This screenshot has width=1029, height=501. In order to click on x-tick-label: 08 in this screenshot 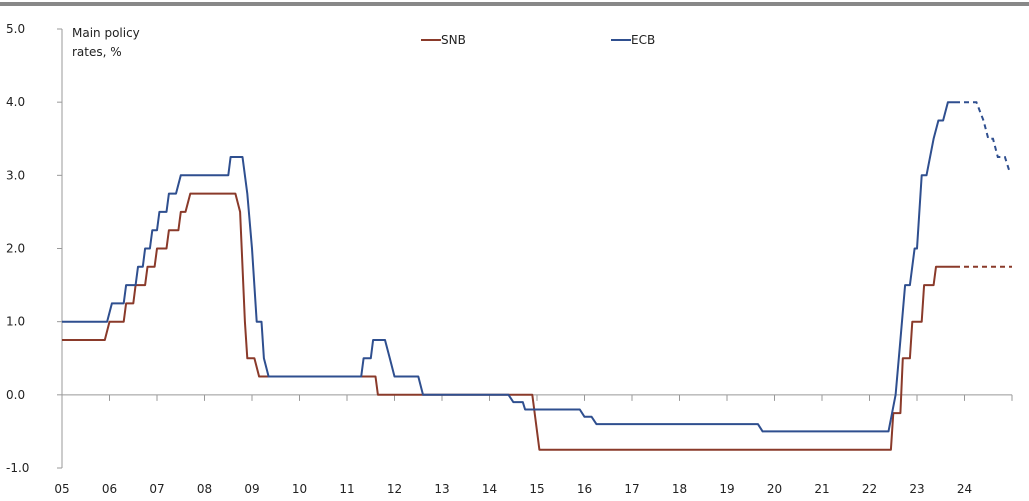, I will do `click(204, 489)`.